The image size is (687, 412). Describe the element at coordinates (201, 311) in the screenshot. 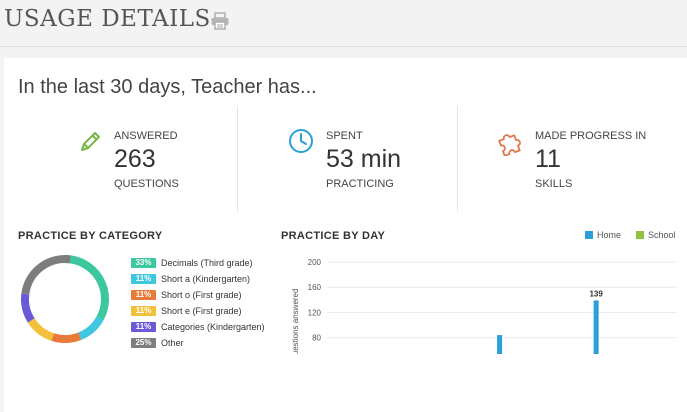

I see `category-label: Short e (First grade)` at that location.